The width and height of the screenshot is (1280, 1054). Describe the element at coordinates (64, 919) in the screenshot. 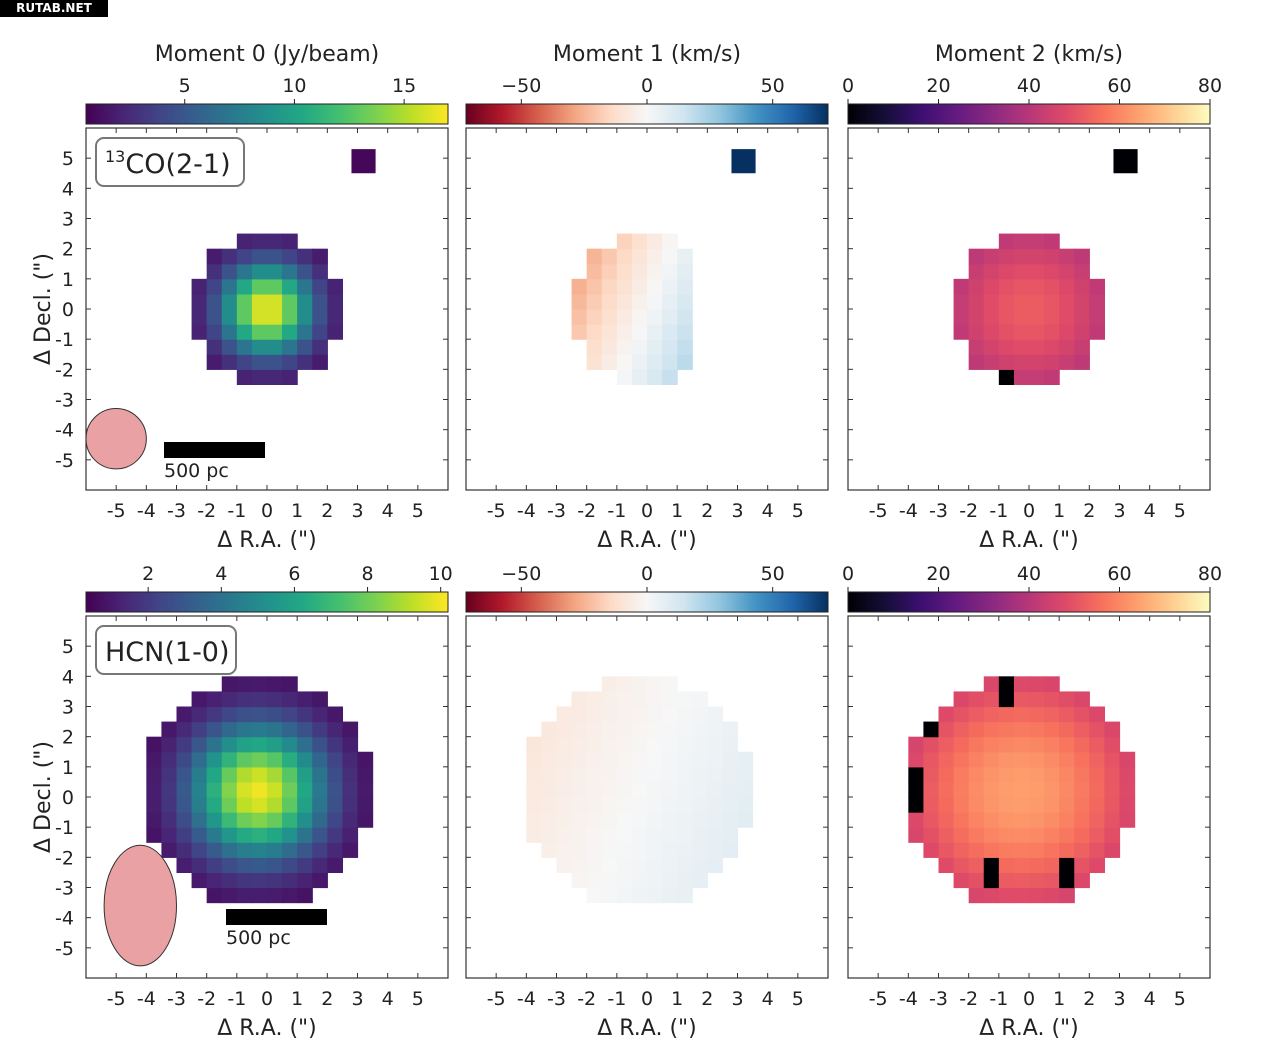

I see `y-tick-label: -4` at that location.